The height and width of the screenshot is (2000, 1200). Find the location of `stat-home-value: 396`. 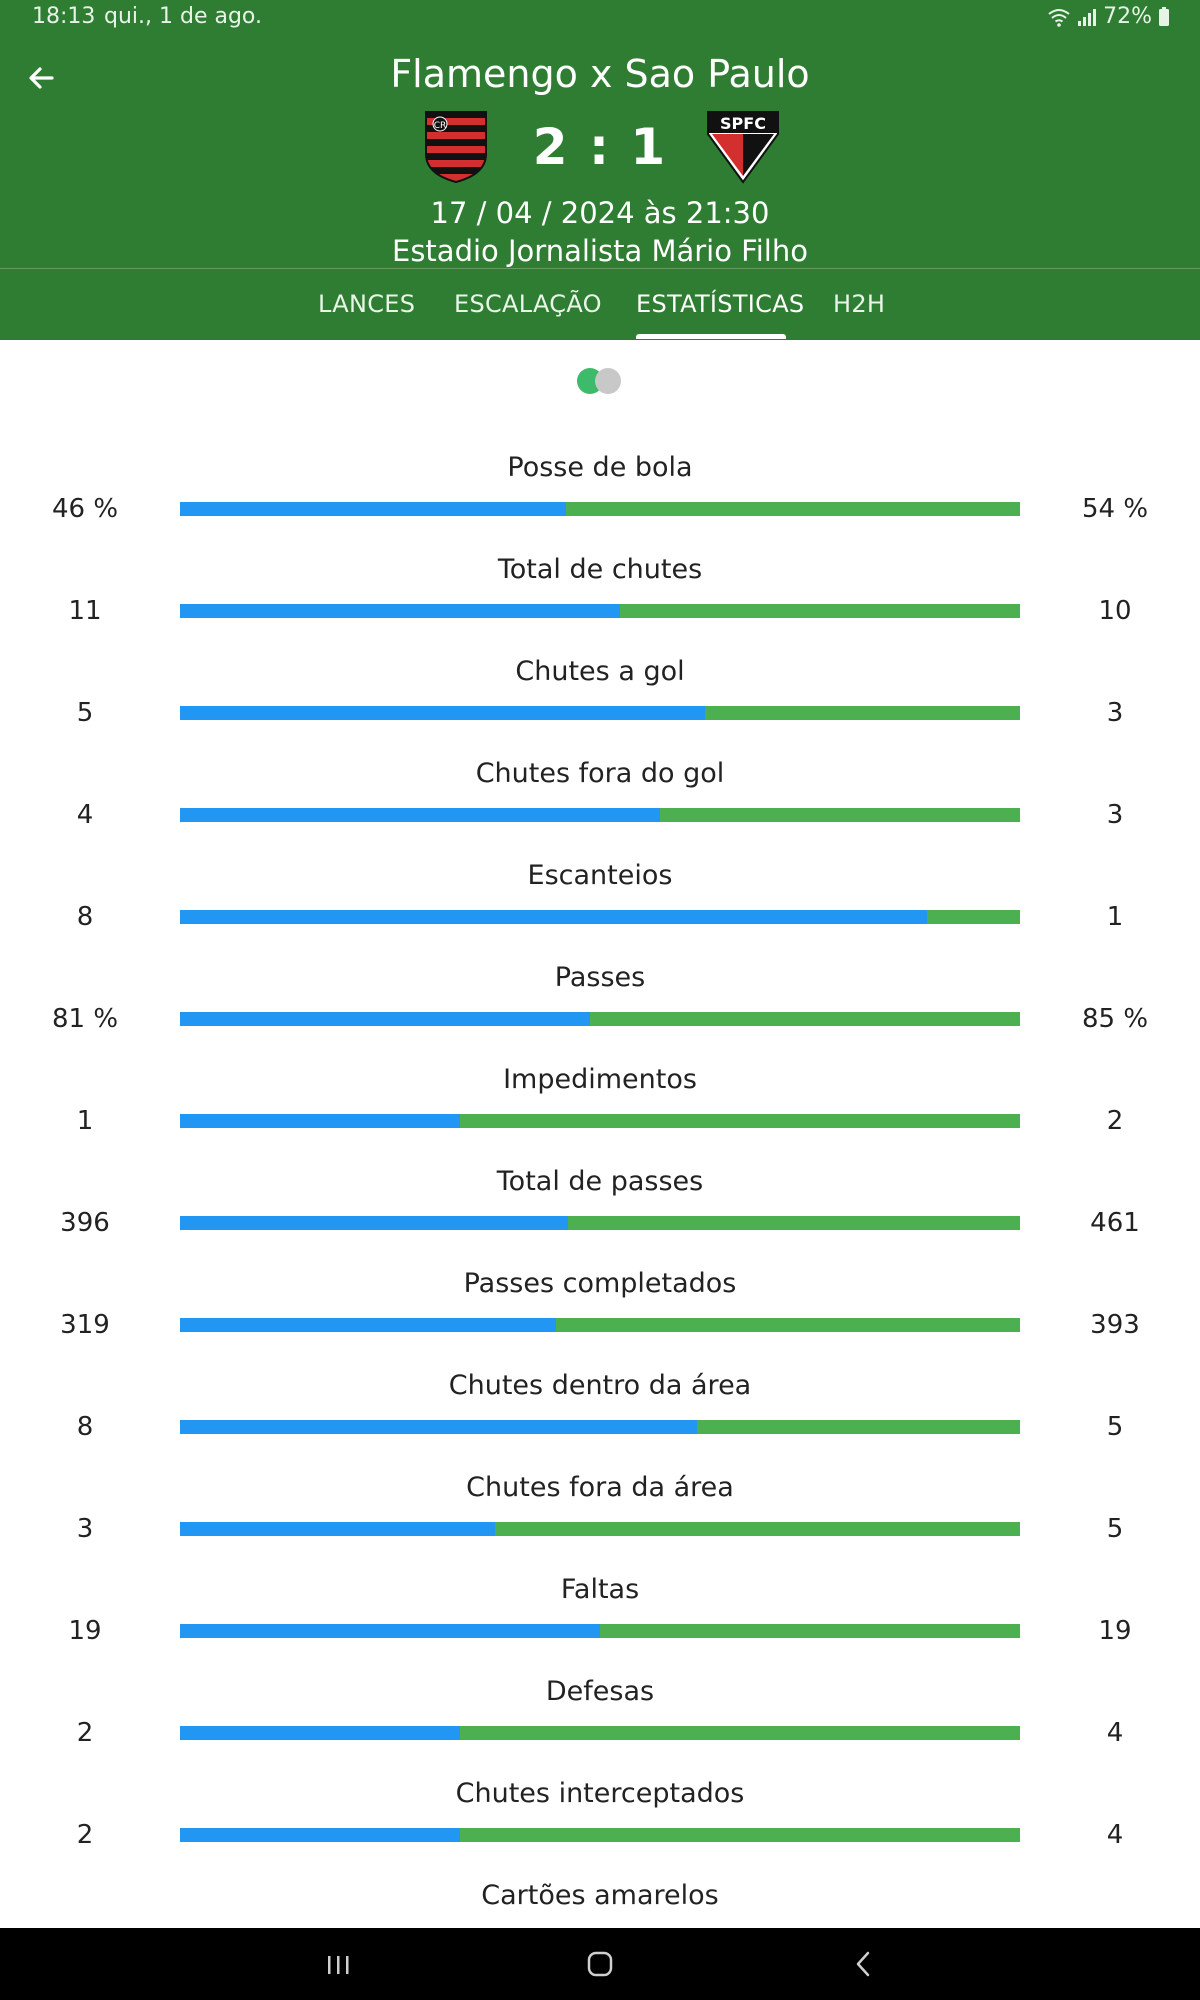

stat-home-value: 396 is located at coordinates (85, 1223).